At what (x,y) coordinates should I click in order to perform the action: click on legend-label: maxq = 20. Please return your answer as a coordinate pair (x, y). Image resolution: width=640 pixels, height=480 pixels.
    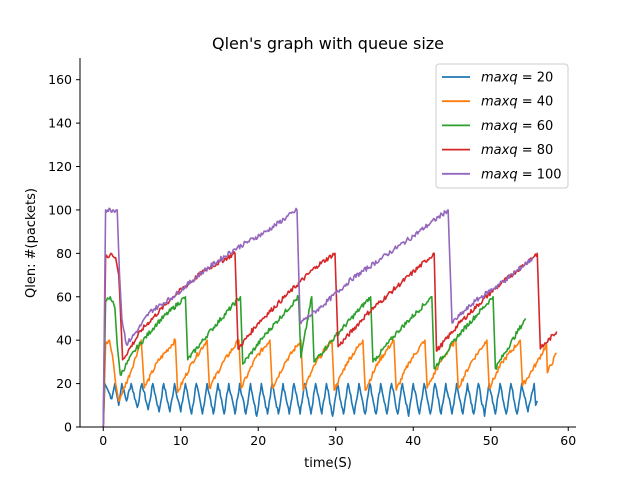
    Looking at the image, I should click on (517, 78).